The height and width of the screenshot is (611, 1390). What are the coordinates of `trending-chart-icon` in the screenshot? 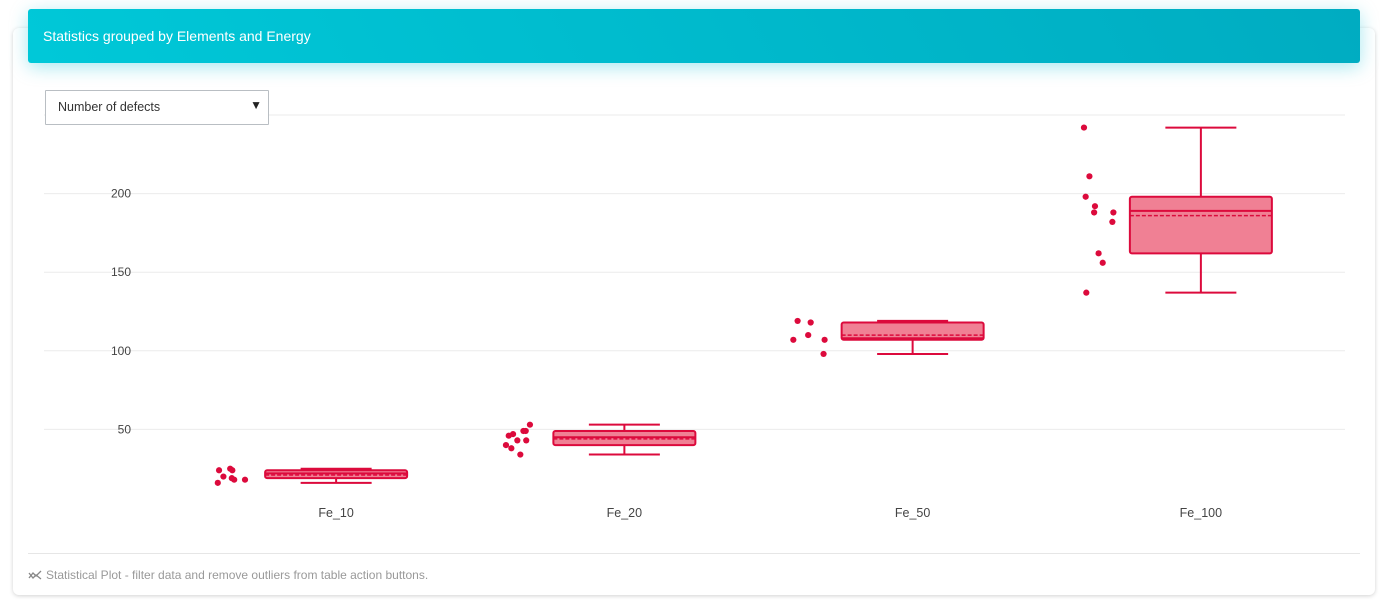 It's located at (35, 575).